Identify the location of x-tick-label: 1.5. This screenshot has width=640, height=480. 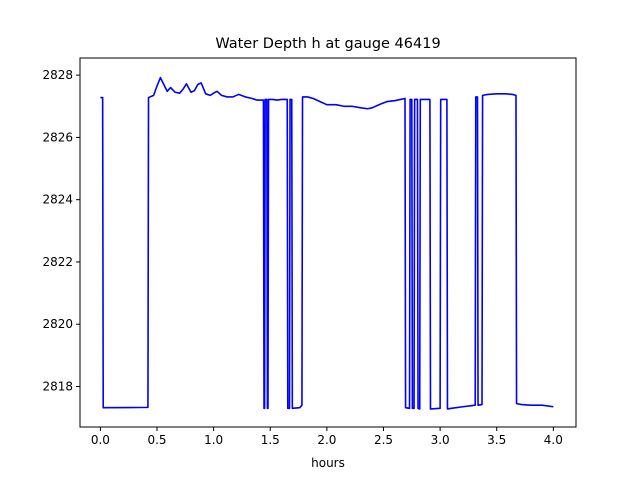
(270, 440).